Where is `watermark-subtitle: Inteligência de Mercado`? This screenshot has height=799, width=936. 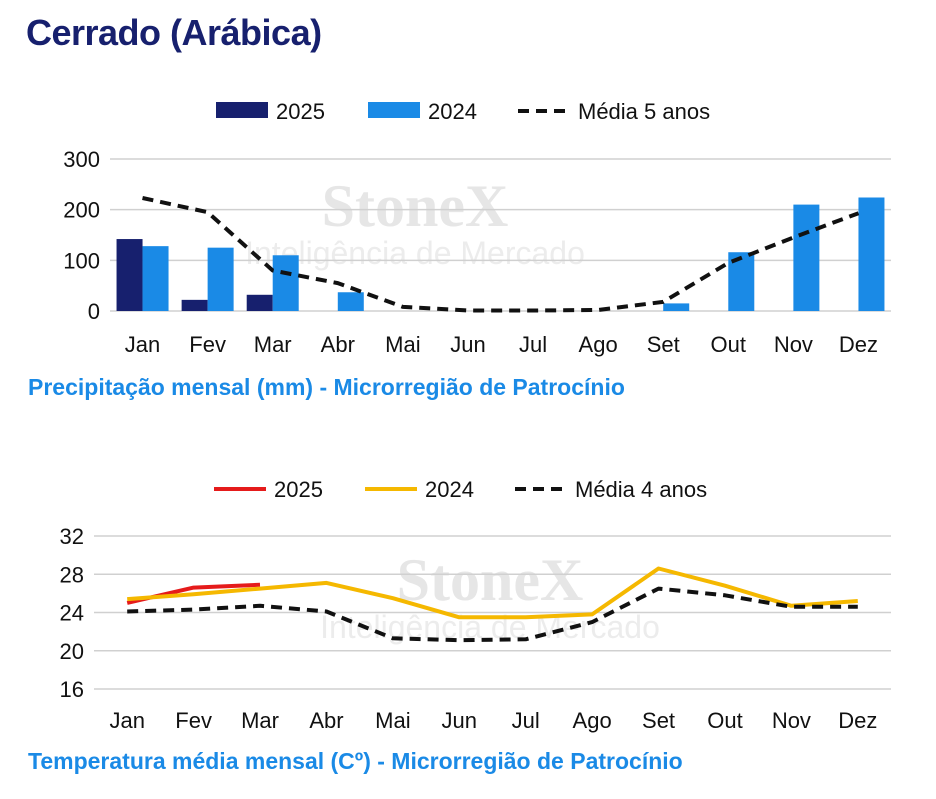
watermark-subtitle: Inteligência de Mercado is located at coordinates (415, 253).